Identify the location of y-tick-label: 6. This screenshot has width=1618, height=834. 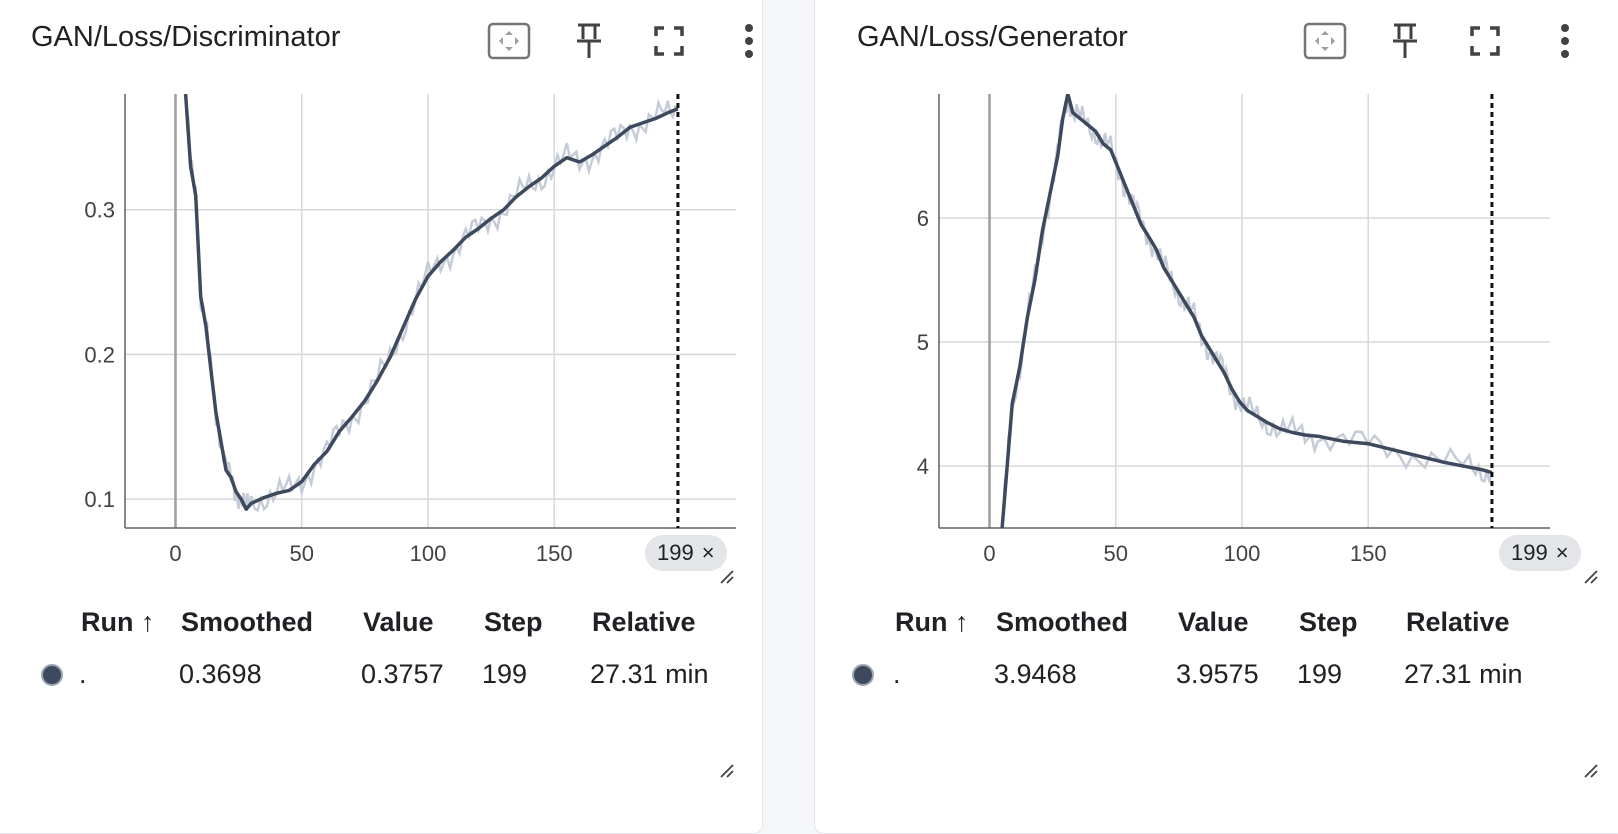
(923, 218).